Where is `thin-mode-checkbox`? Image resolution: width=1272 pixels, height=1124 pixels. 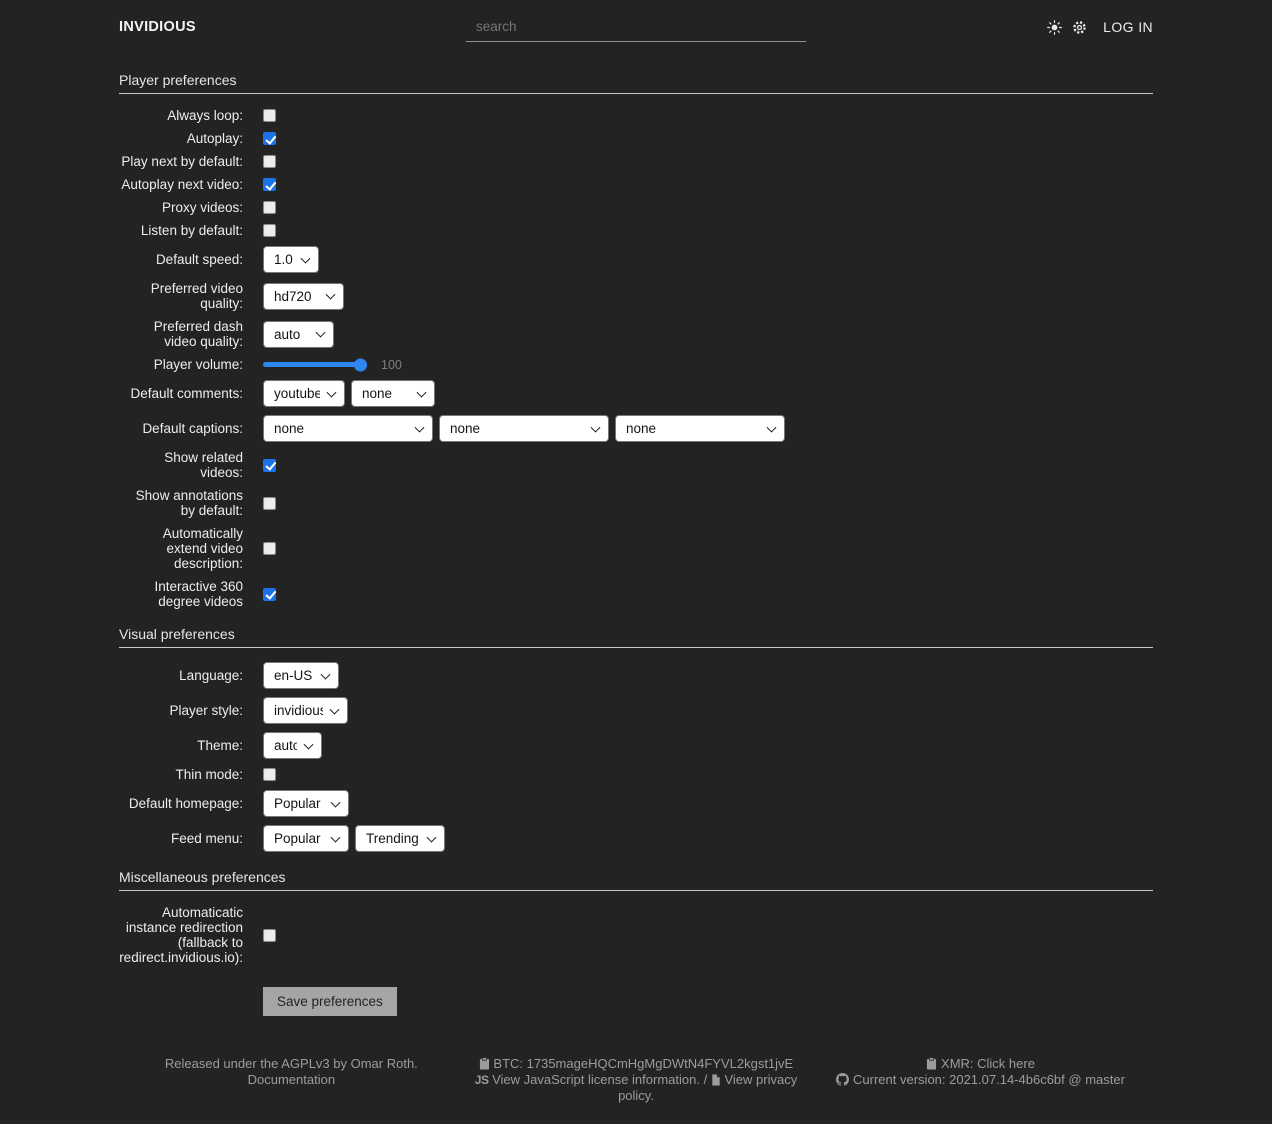 thin-mode-checkbox is located at coordinates (269, 774).